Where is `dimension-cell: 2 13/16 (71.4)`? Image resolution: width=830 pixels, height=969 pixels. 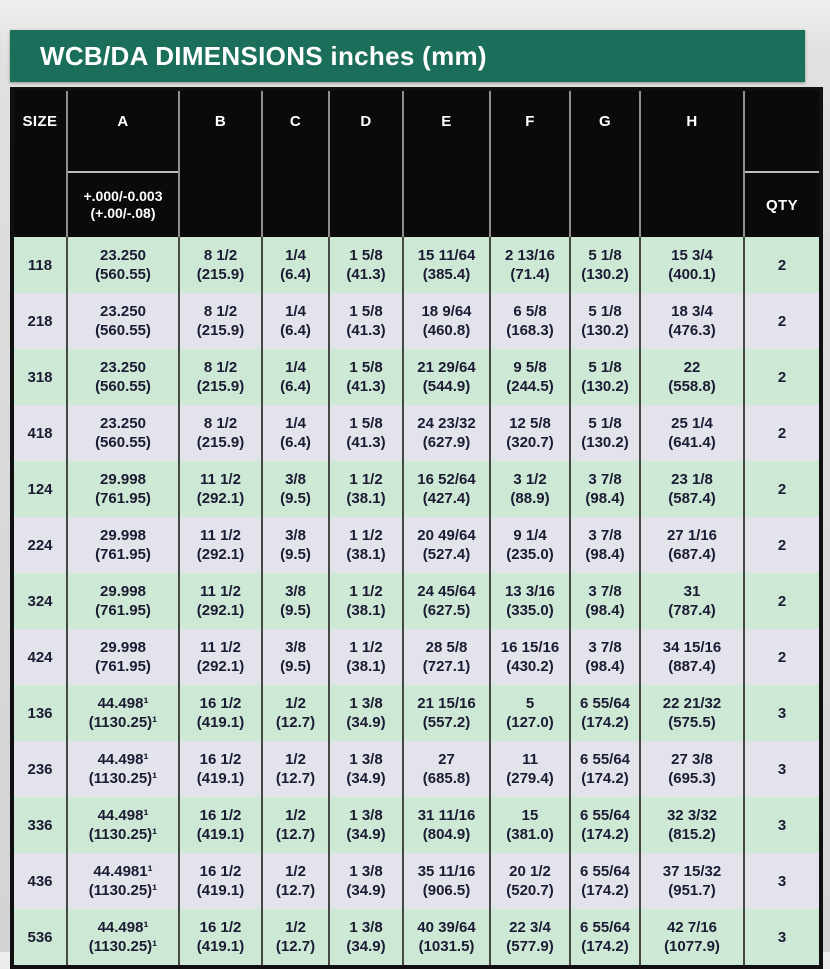 dimension-cell: 2 13/16 (71.4) is located at coordinates (529, 265).